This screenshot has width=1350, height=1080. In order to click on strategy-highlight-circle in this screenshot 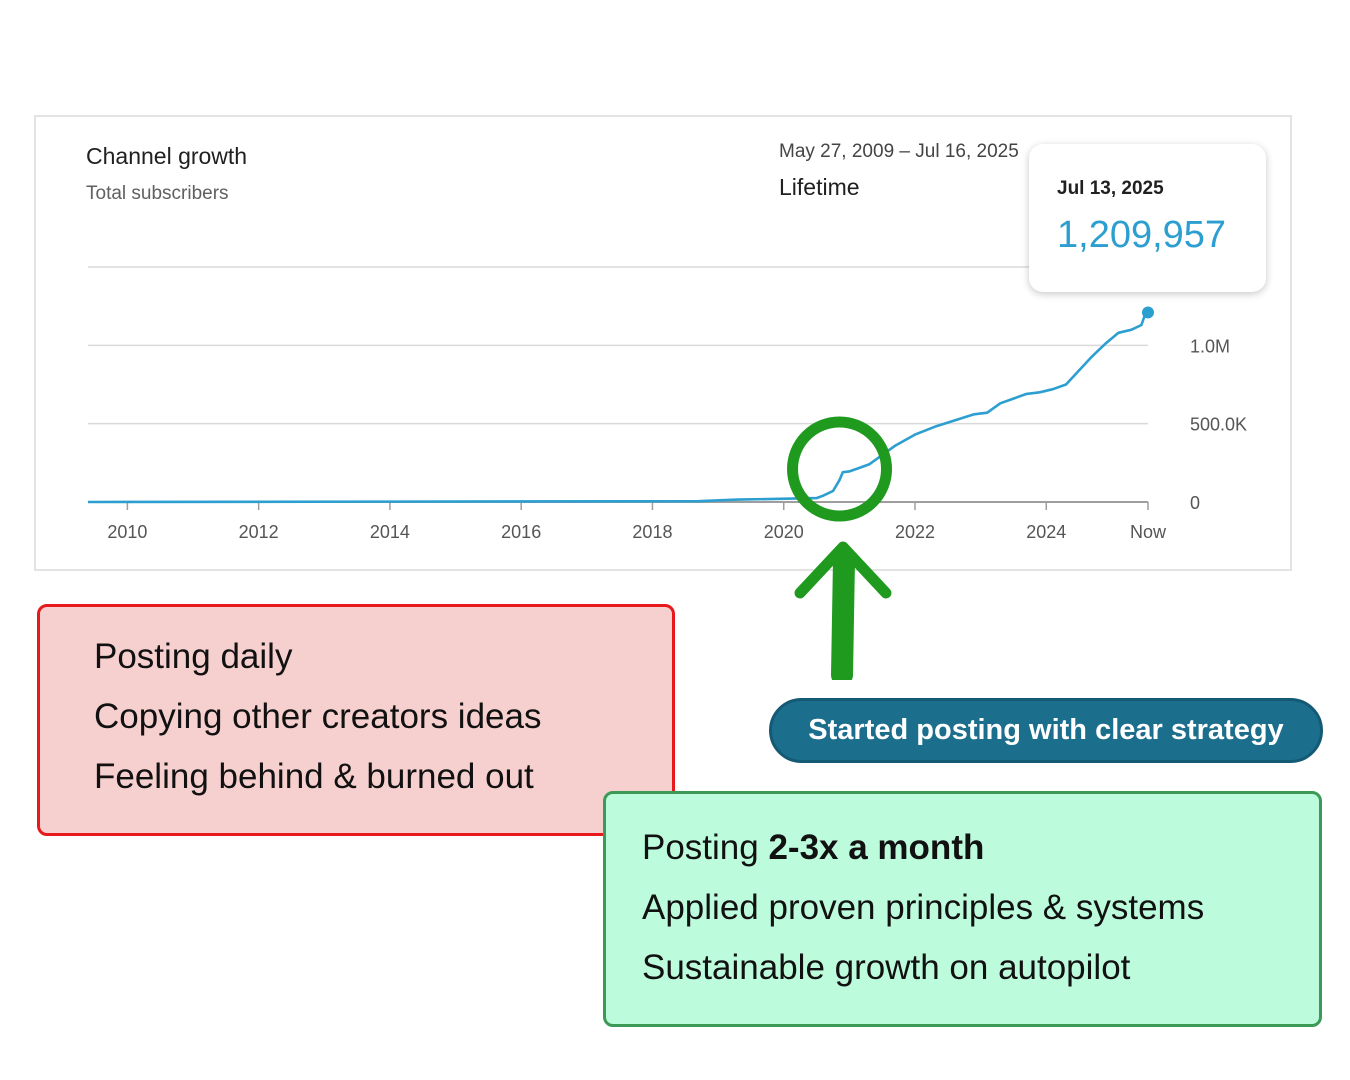, I will do `click(840, 469)`.